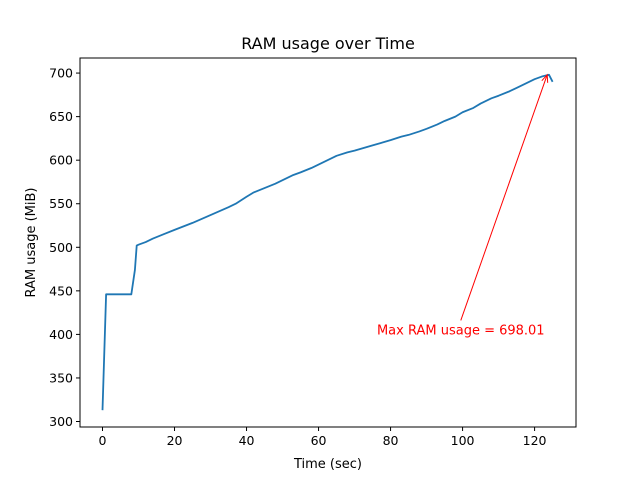 The width and height of the screenshot is (640, 480). Describe the element at coordinates (61, 377) in the screenshot. I see `y-tick-label: 350` at that location.